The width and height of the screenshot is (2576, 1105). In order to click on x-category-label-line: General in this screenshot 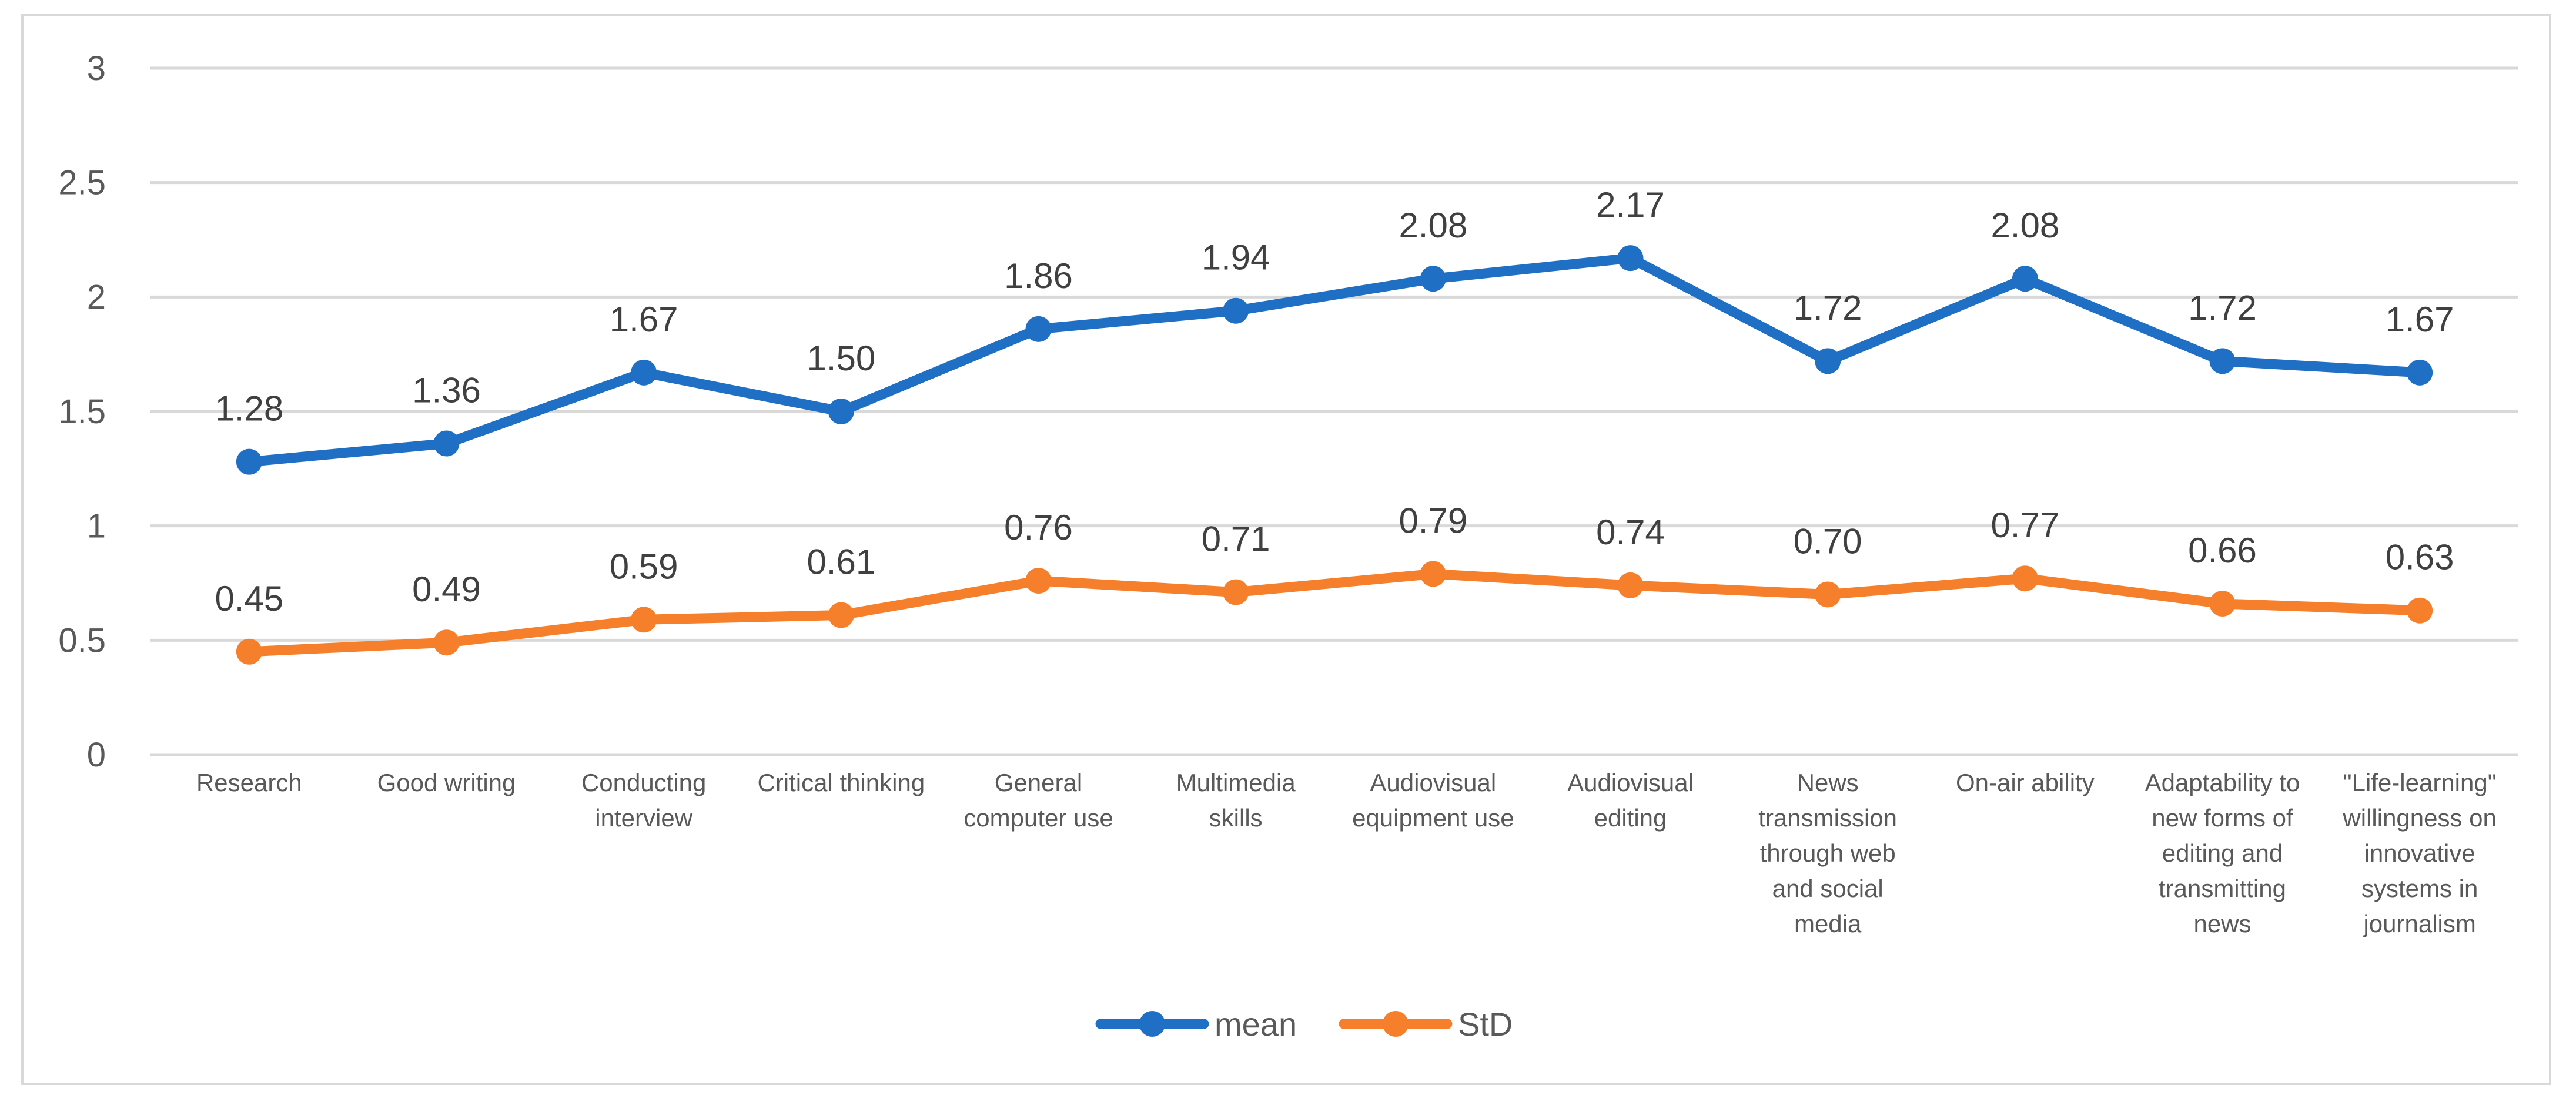, I will do `click(1038, 782)`.